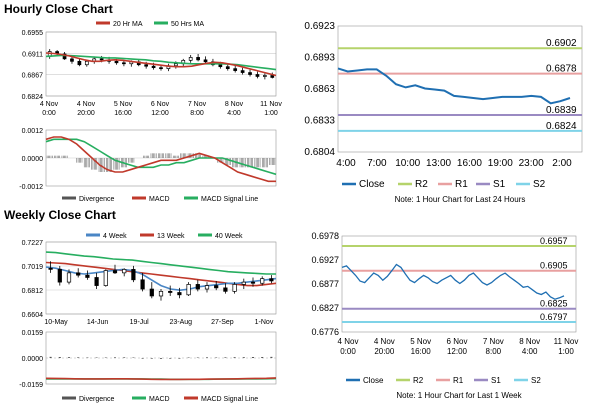 The width and height of the screenshot is (600, 413). Describe the element at coordinates (160, 263) in the screenshot. I see `series-40-week` at that location.